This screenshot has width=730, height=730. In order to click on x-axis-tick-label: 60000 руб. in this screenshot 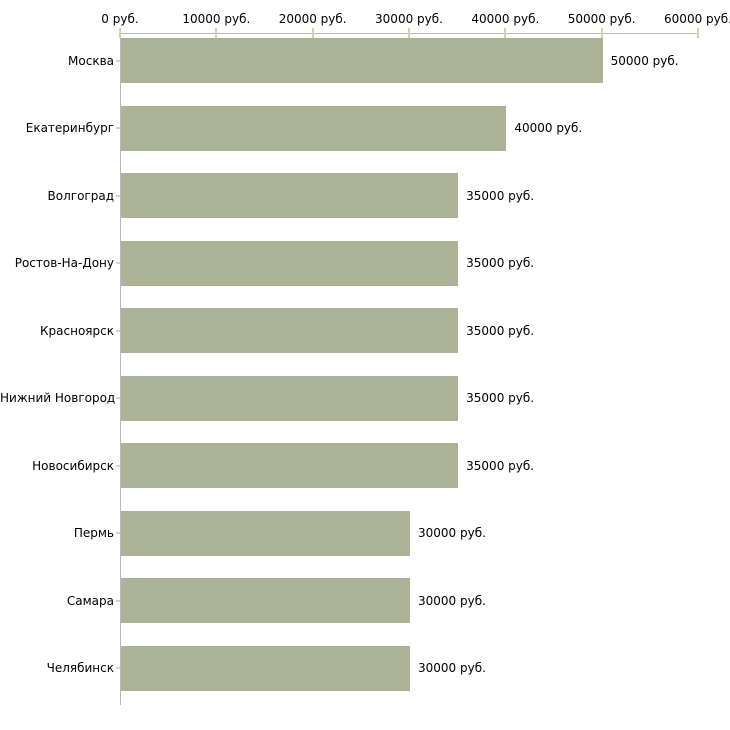, I will do `click(697, 19)`.